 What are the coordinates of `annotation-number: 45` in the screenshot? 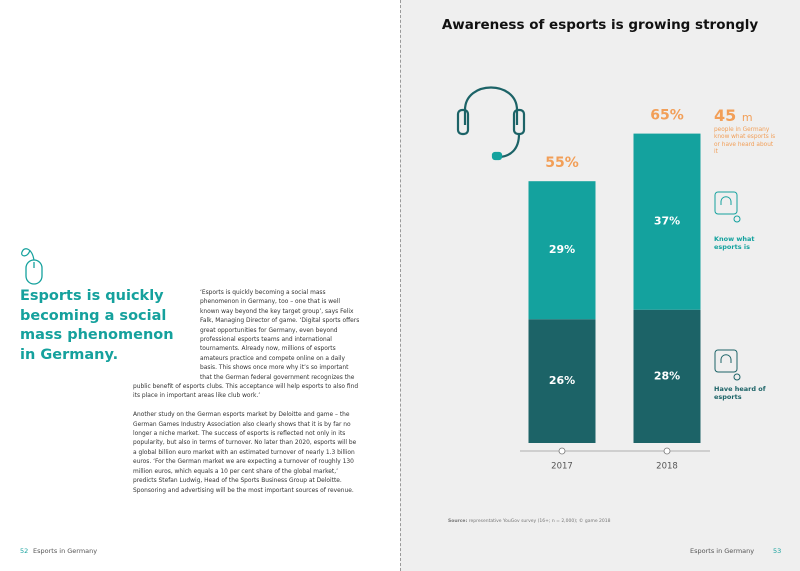 It's located at (725, 115).